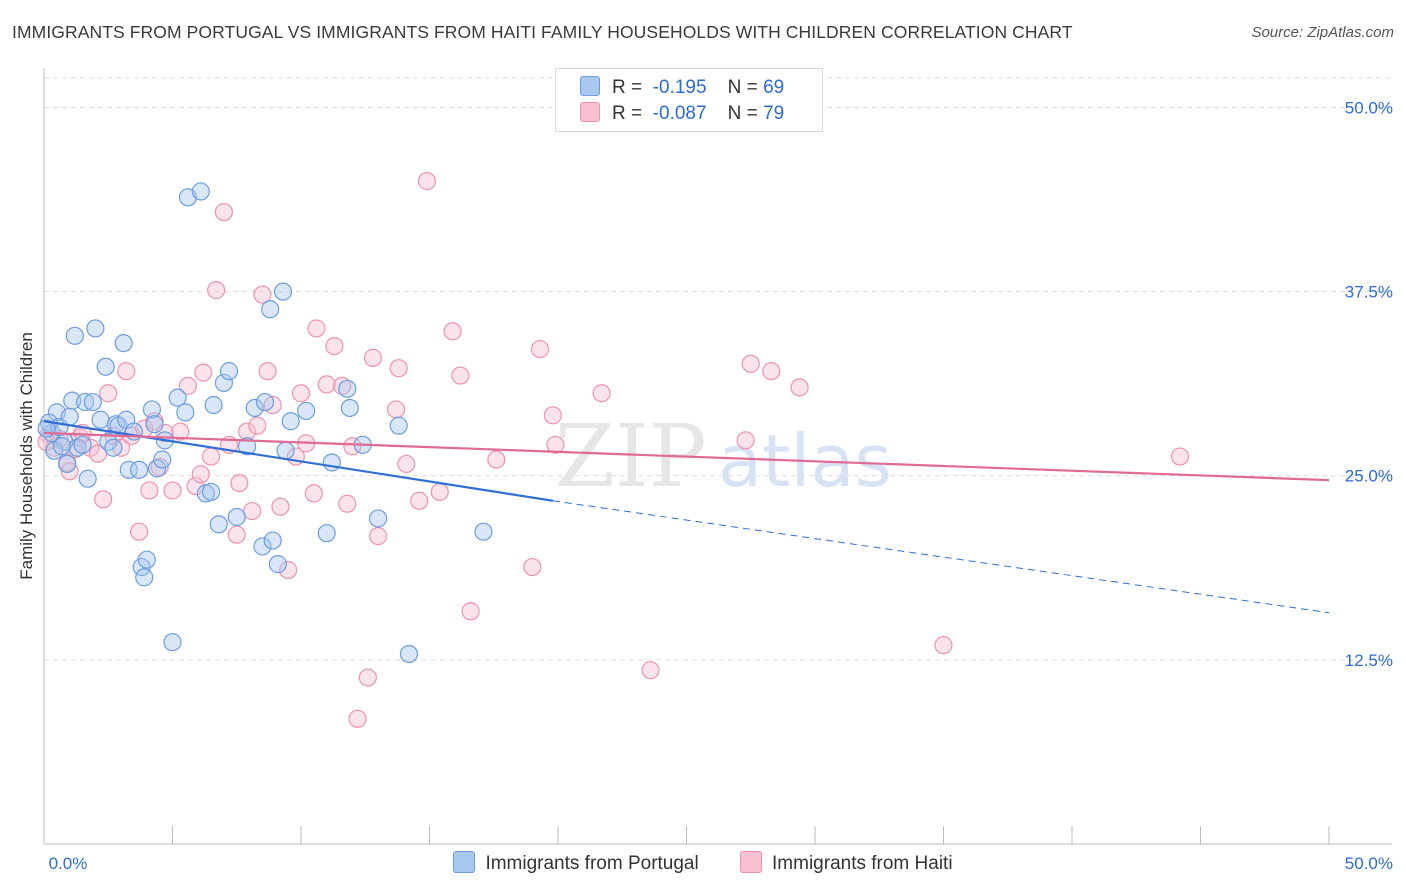  Describe the element at coordinates (774, 113) in the screenshot. I see `legend-n-value-haiti: 79` at that location.